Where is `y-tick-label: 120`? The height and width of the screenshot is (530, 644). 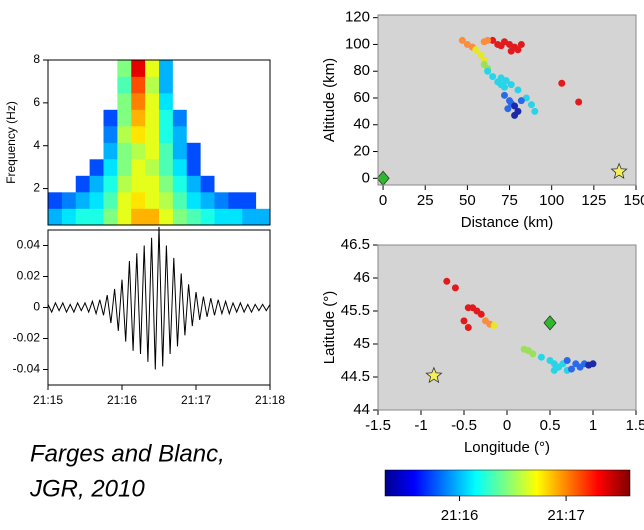 y-tick-label: 120 is located at coordinates (357, 17).